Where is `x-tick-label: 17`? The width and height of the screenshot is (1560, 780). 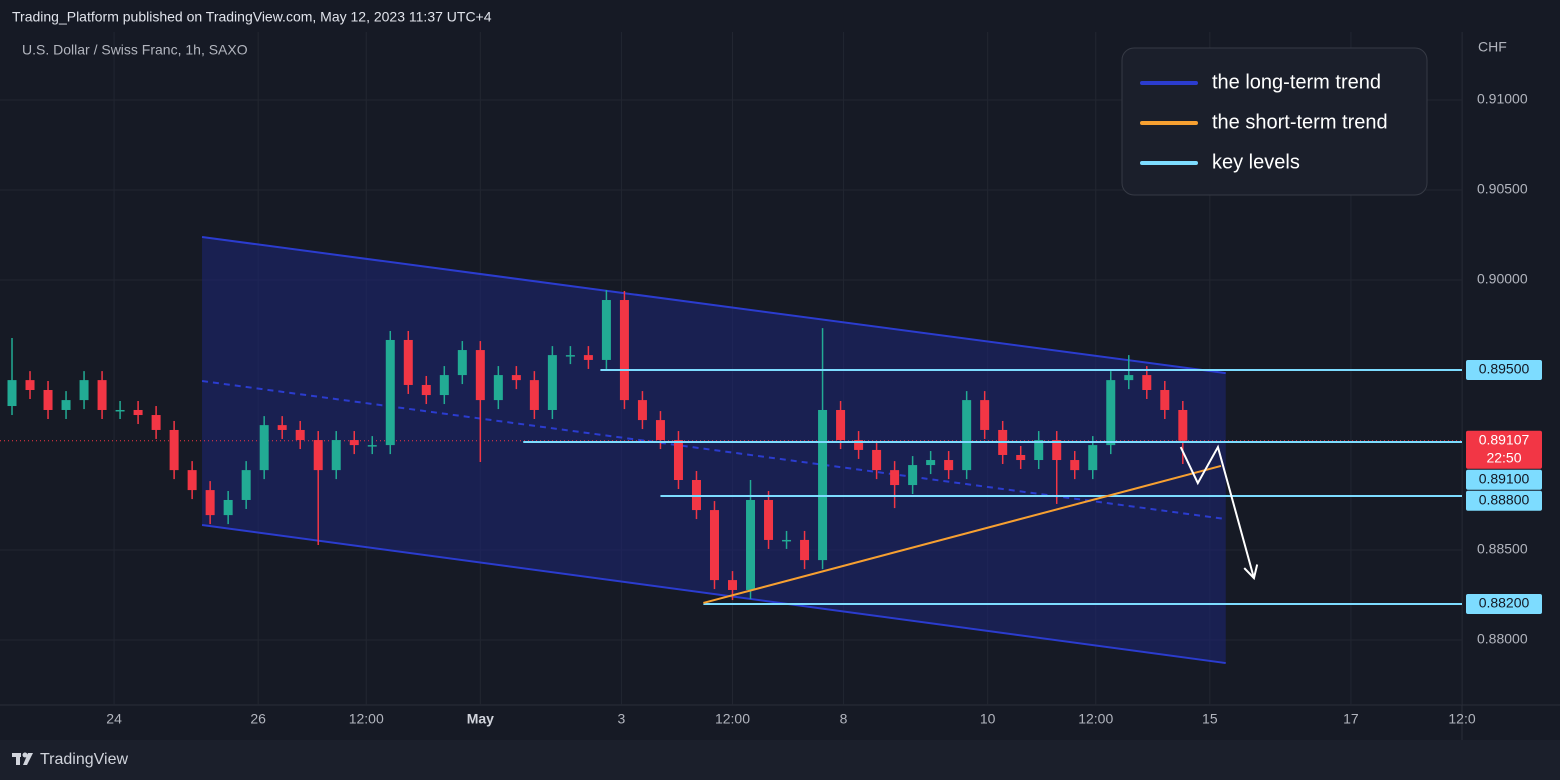 x-tick-label: 17 is located at coordinates (1351, 719).